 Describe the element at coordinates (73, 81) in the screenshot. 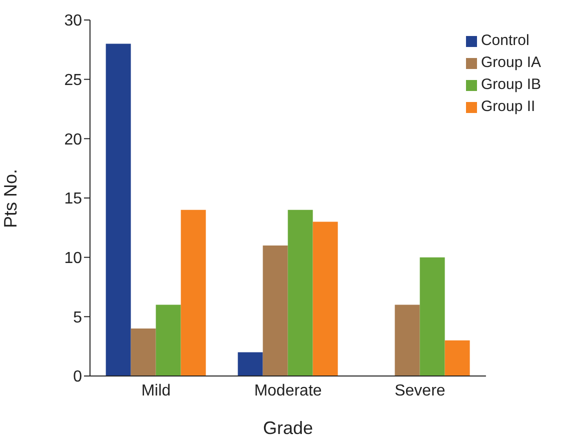

I see `y-tick-label: 25` at that location.